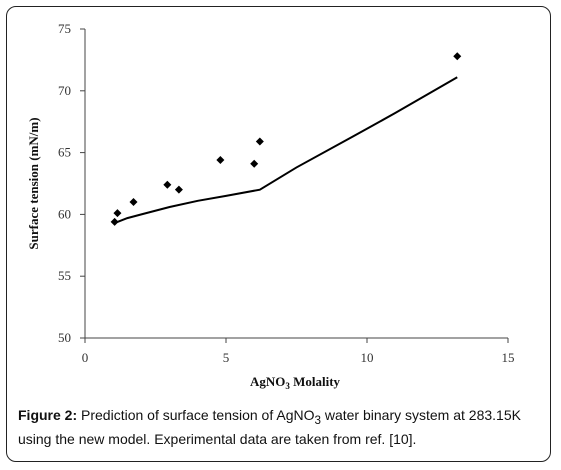 Image resolution: width=561 pixels, height=470 pixels. Describe the element at coordinates (196, 415) in the screenshot. I see `caption-text-1: Prediction of surface tension of AgNO` at that location.